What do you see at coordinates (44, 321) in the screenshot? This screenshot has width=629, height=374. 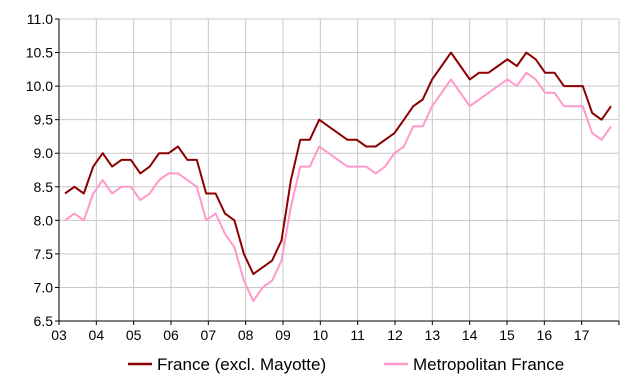 I see `y-tick-label: 6.5` at bounding box center [44, 321].